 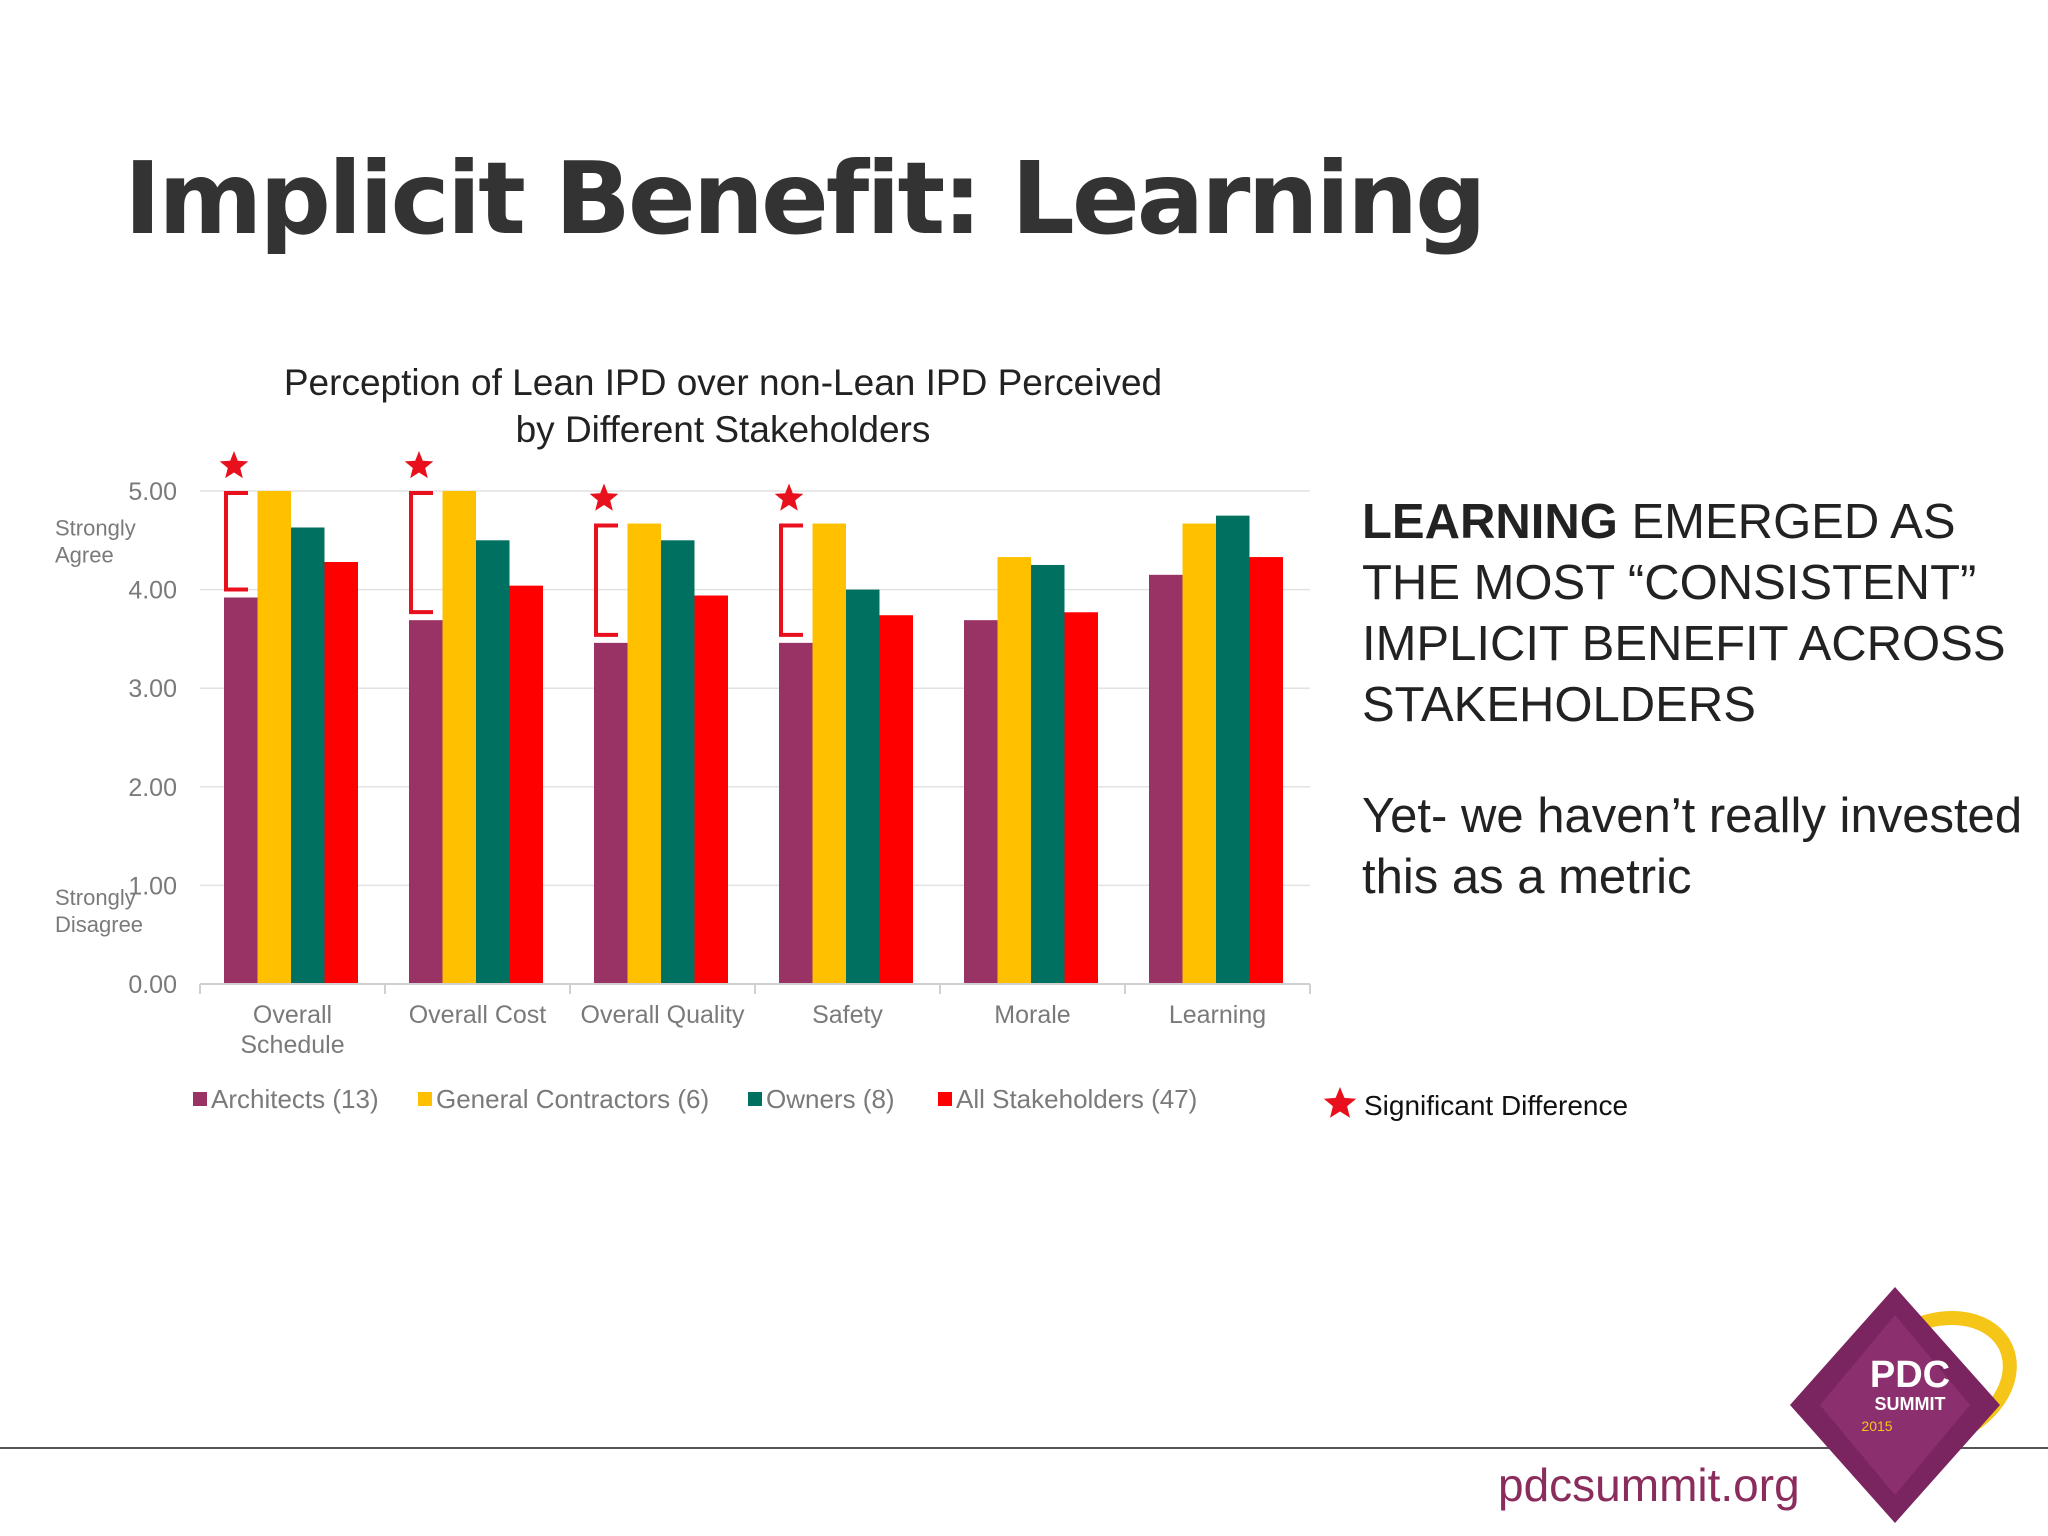 I want to click on slide-title: Implicit Benefit: Learning, so click(x=805, y=198).